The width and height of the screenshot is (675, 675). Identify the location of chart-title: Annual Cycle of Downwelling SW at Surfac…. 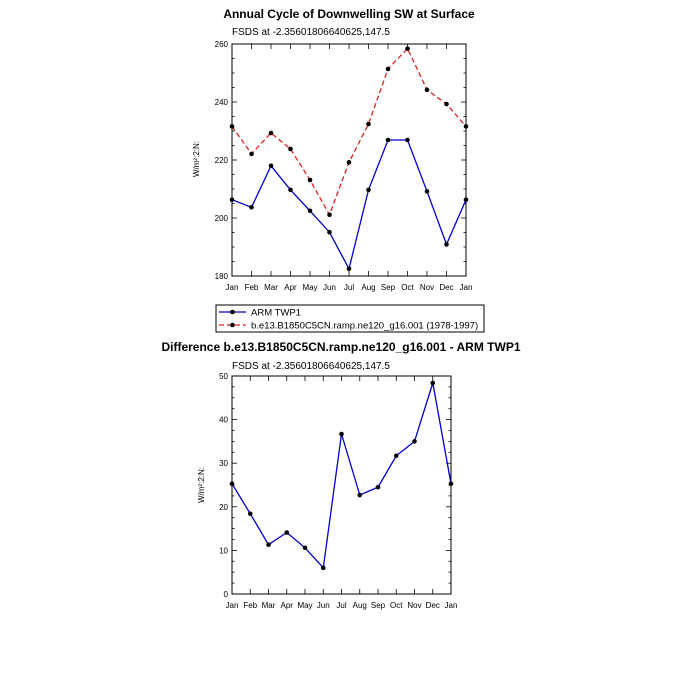
(349, 14).